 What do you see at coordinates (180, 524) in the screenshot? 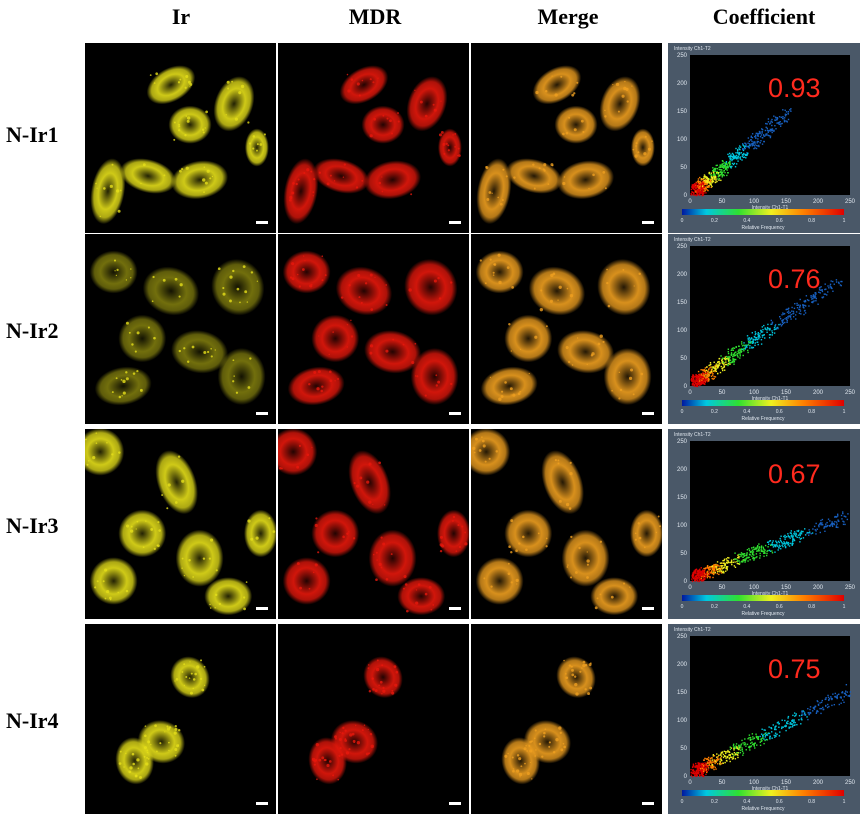
I see `micrograph-ir-n-ir3` at bounding box center [180, 524].